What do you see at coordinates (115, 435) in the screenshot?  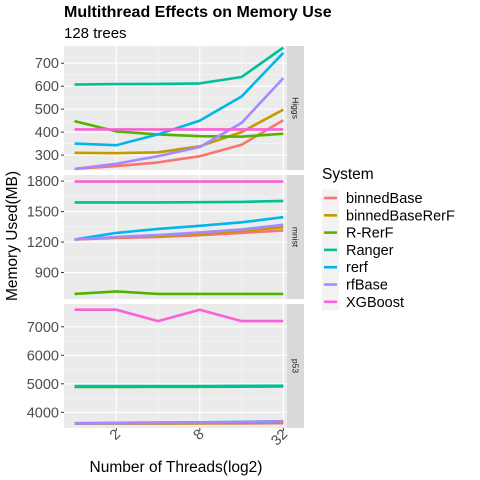 I see `x-tick-label: 2` at bounding box center [115, 435].